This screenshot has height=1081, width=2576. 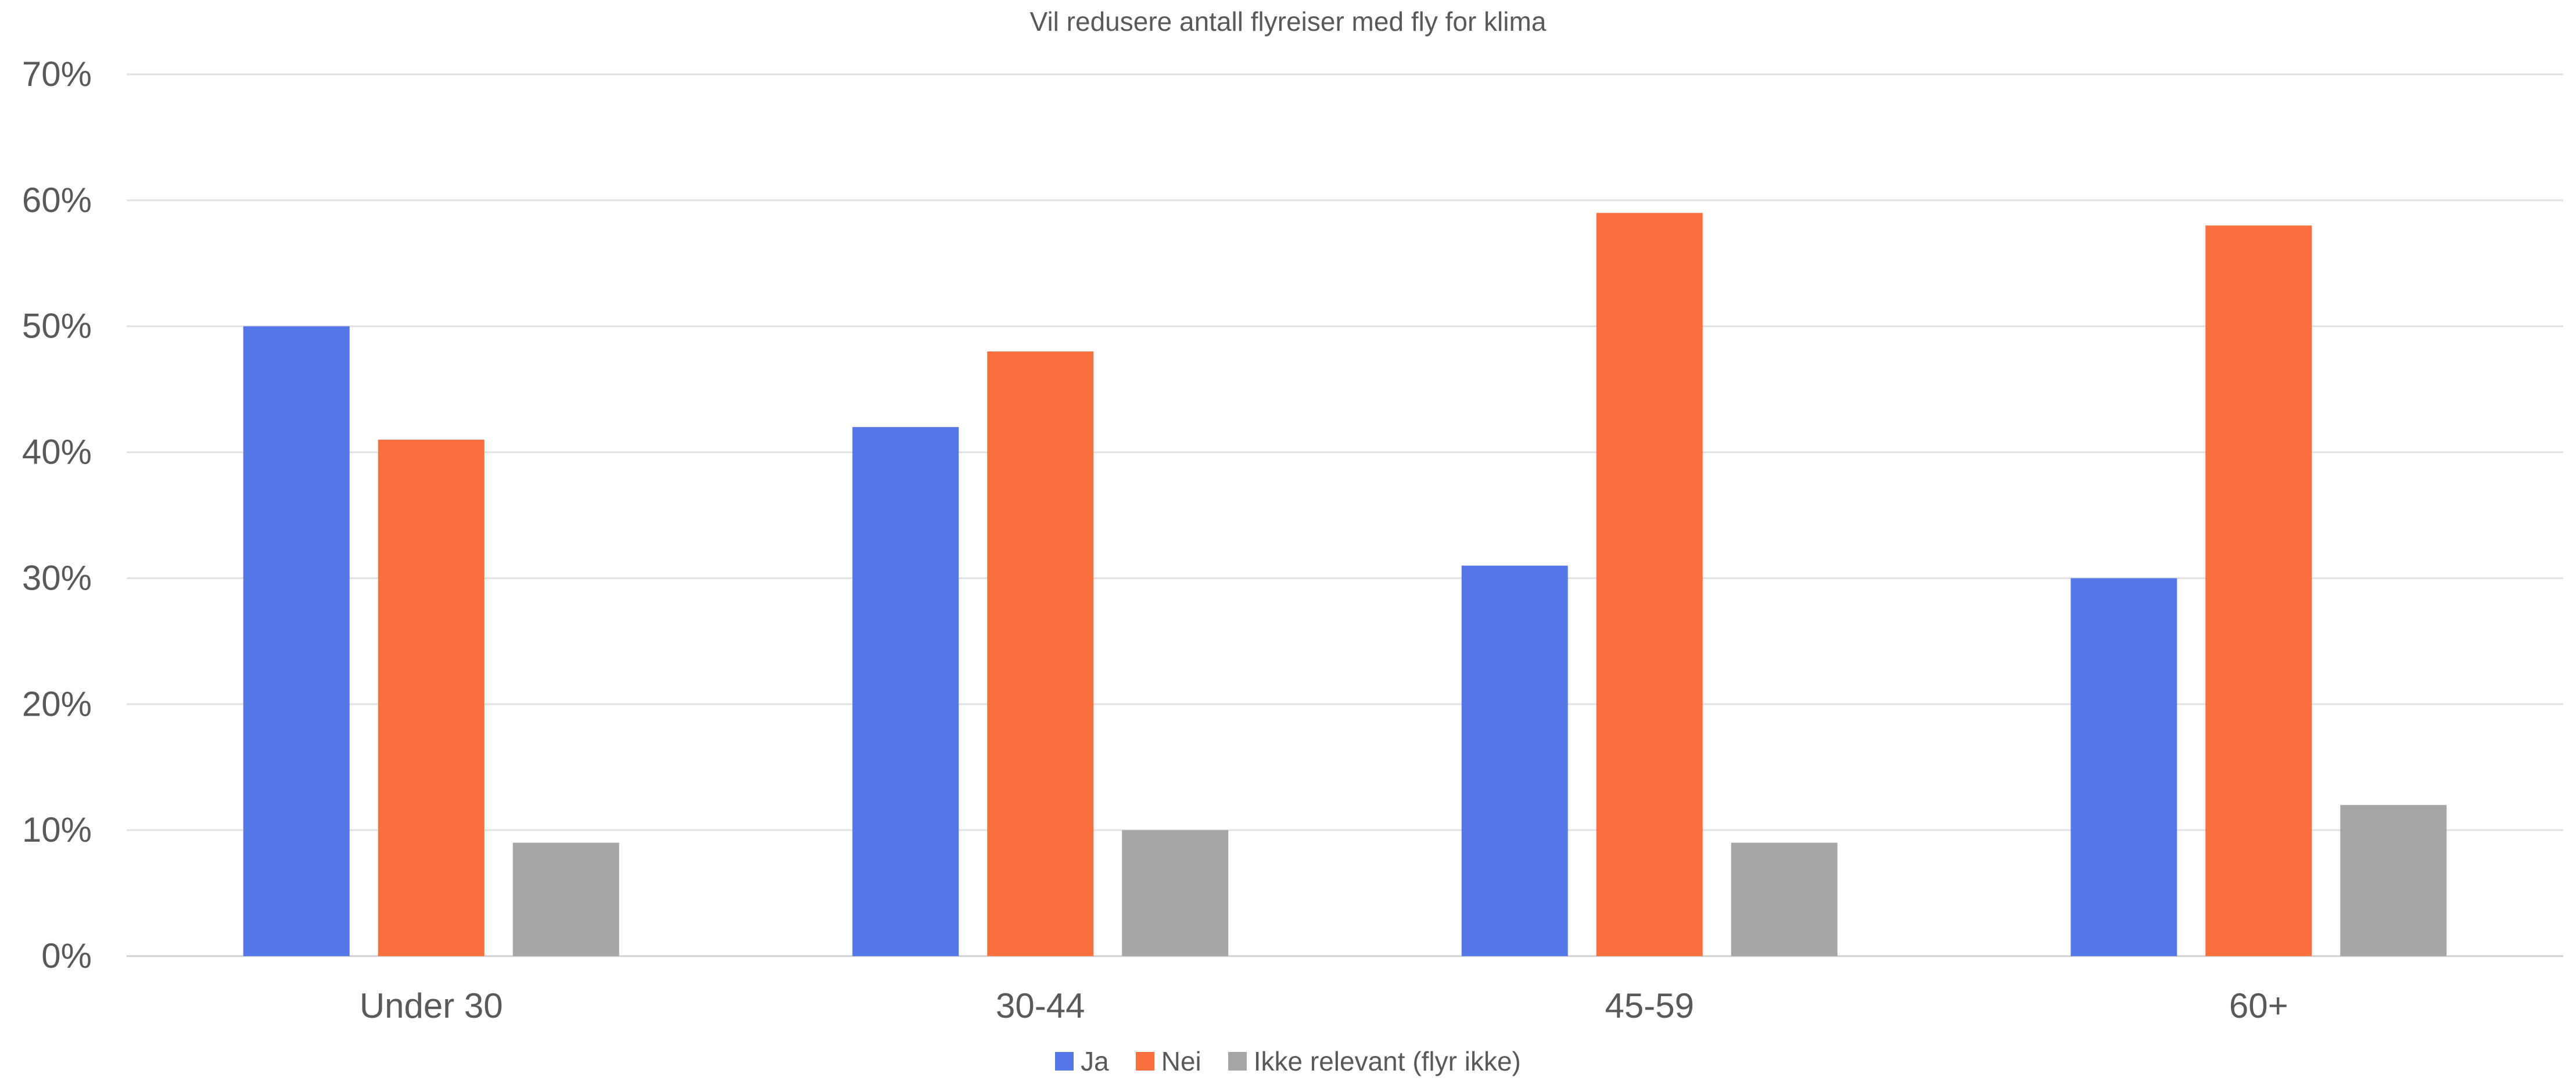 What do you see at coordinates (1095, 1061) in the screenshot?
I see `legend-label: Ja` at bounding box center [1095, 1061].